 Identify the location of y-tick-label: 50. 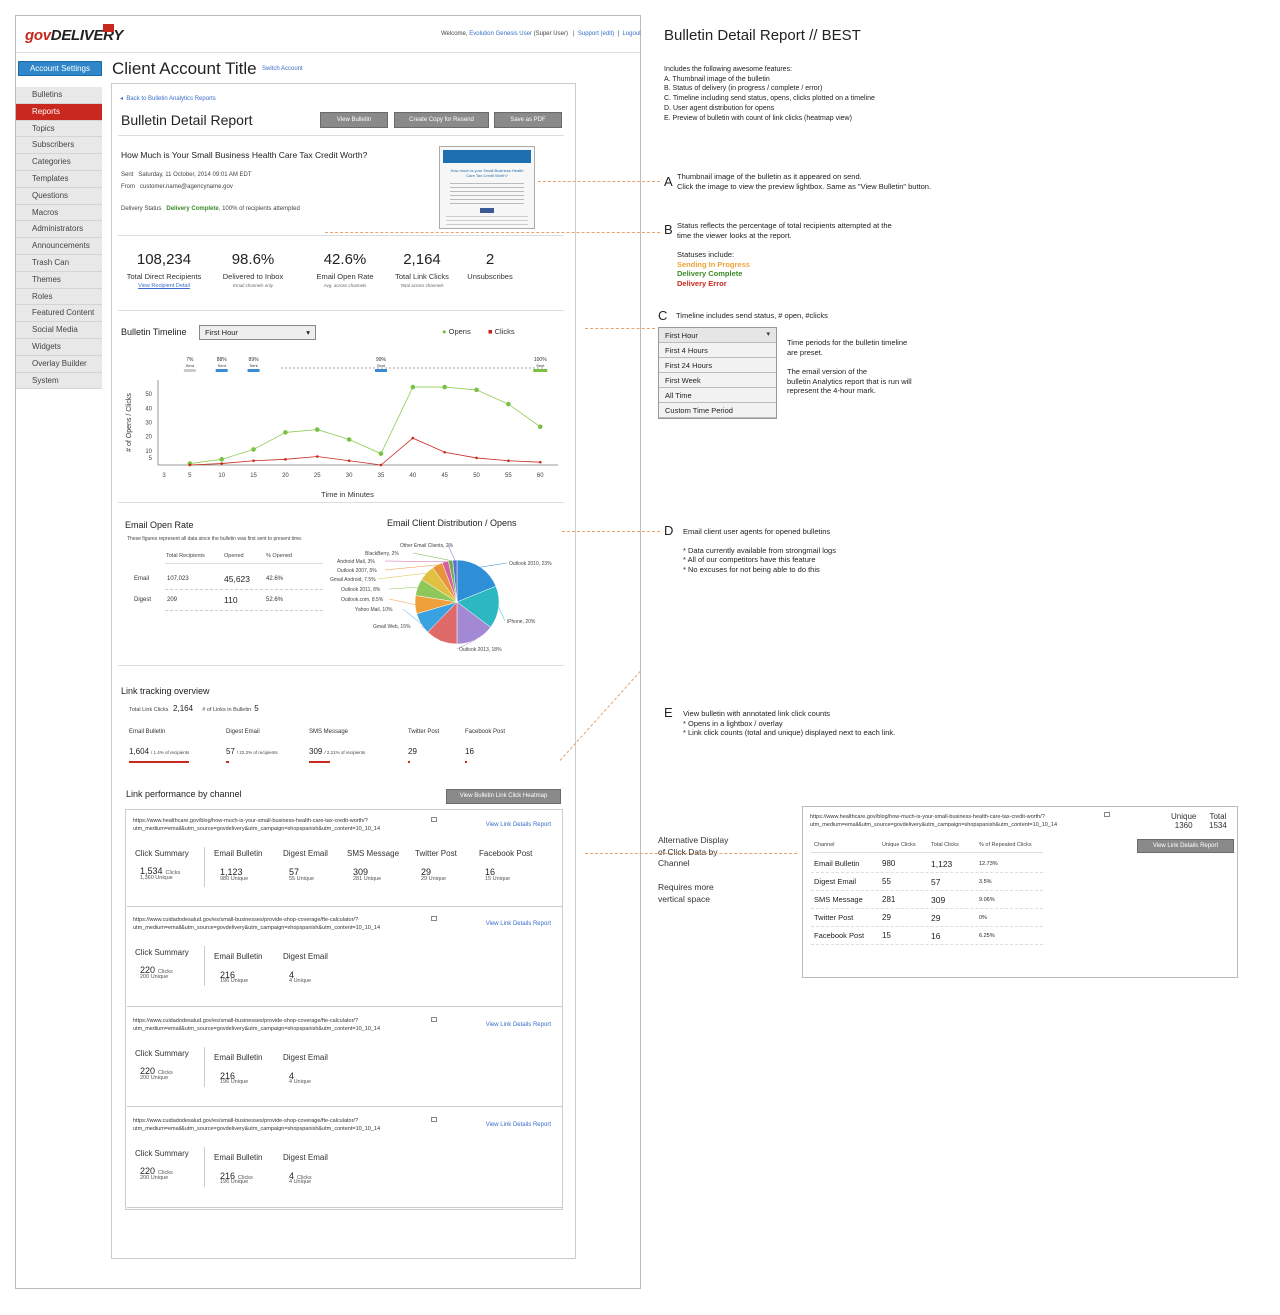
(148, 395).